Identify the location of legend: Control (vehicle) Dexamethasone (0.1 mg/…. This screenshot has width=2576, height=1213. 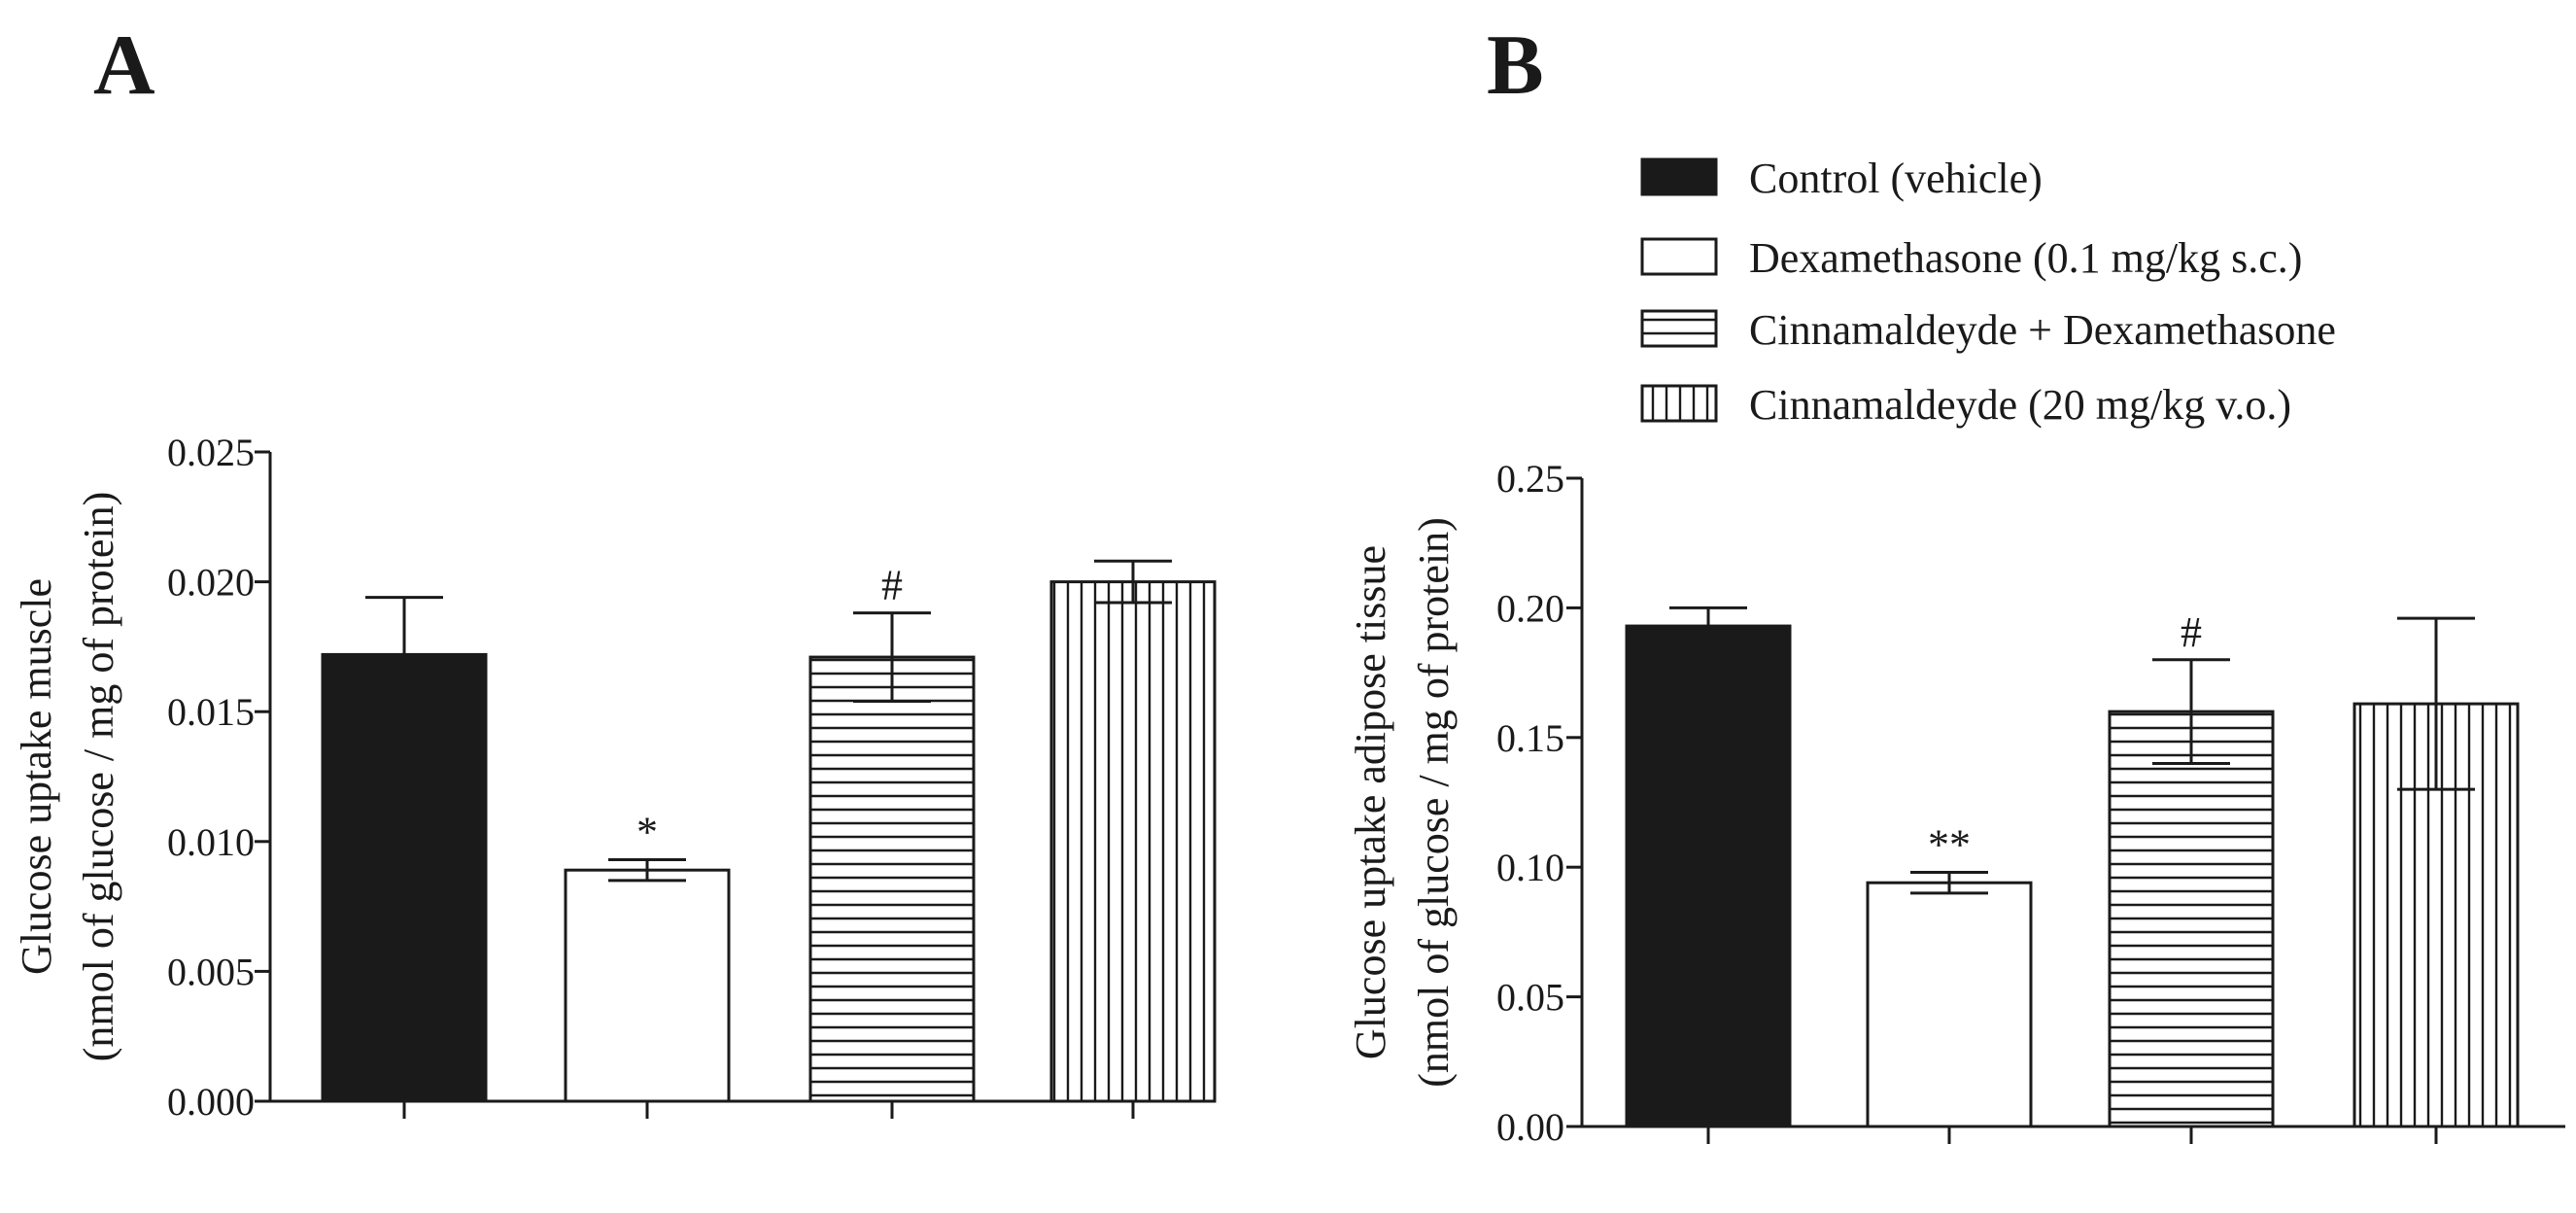
(1988, 292).